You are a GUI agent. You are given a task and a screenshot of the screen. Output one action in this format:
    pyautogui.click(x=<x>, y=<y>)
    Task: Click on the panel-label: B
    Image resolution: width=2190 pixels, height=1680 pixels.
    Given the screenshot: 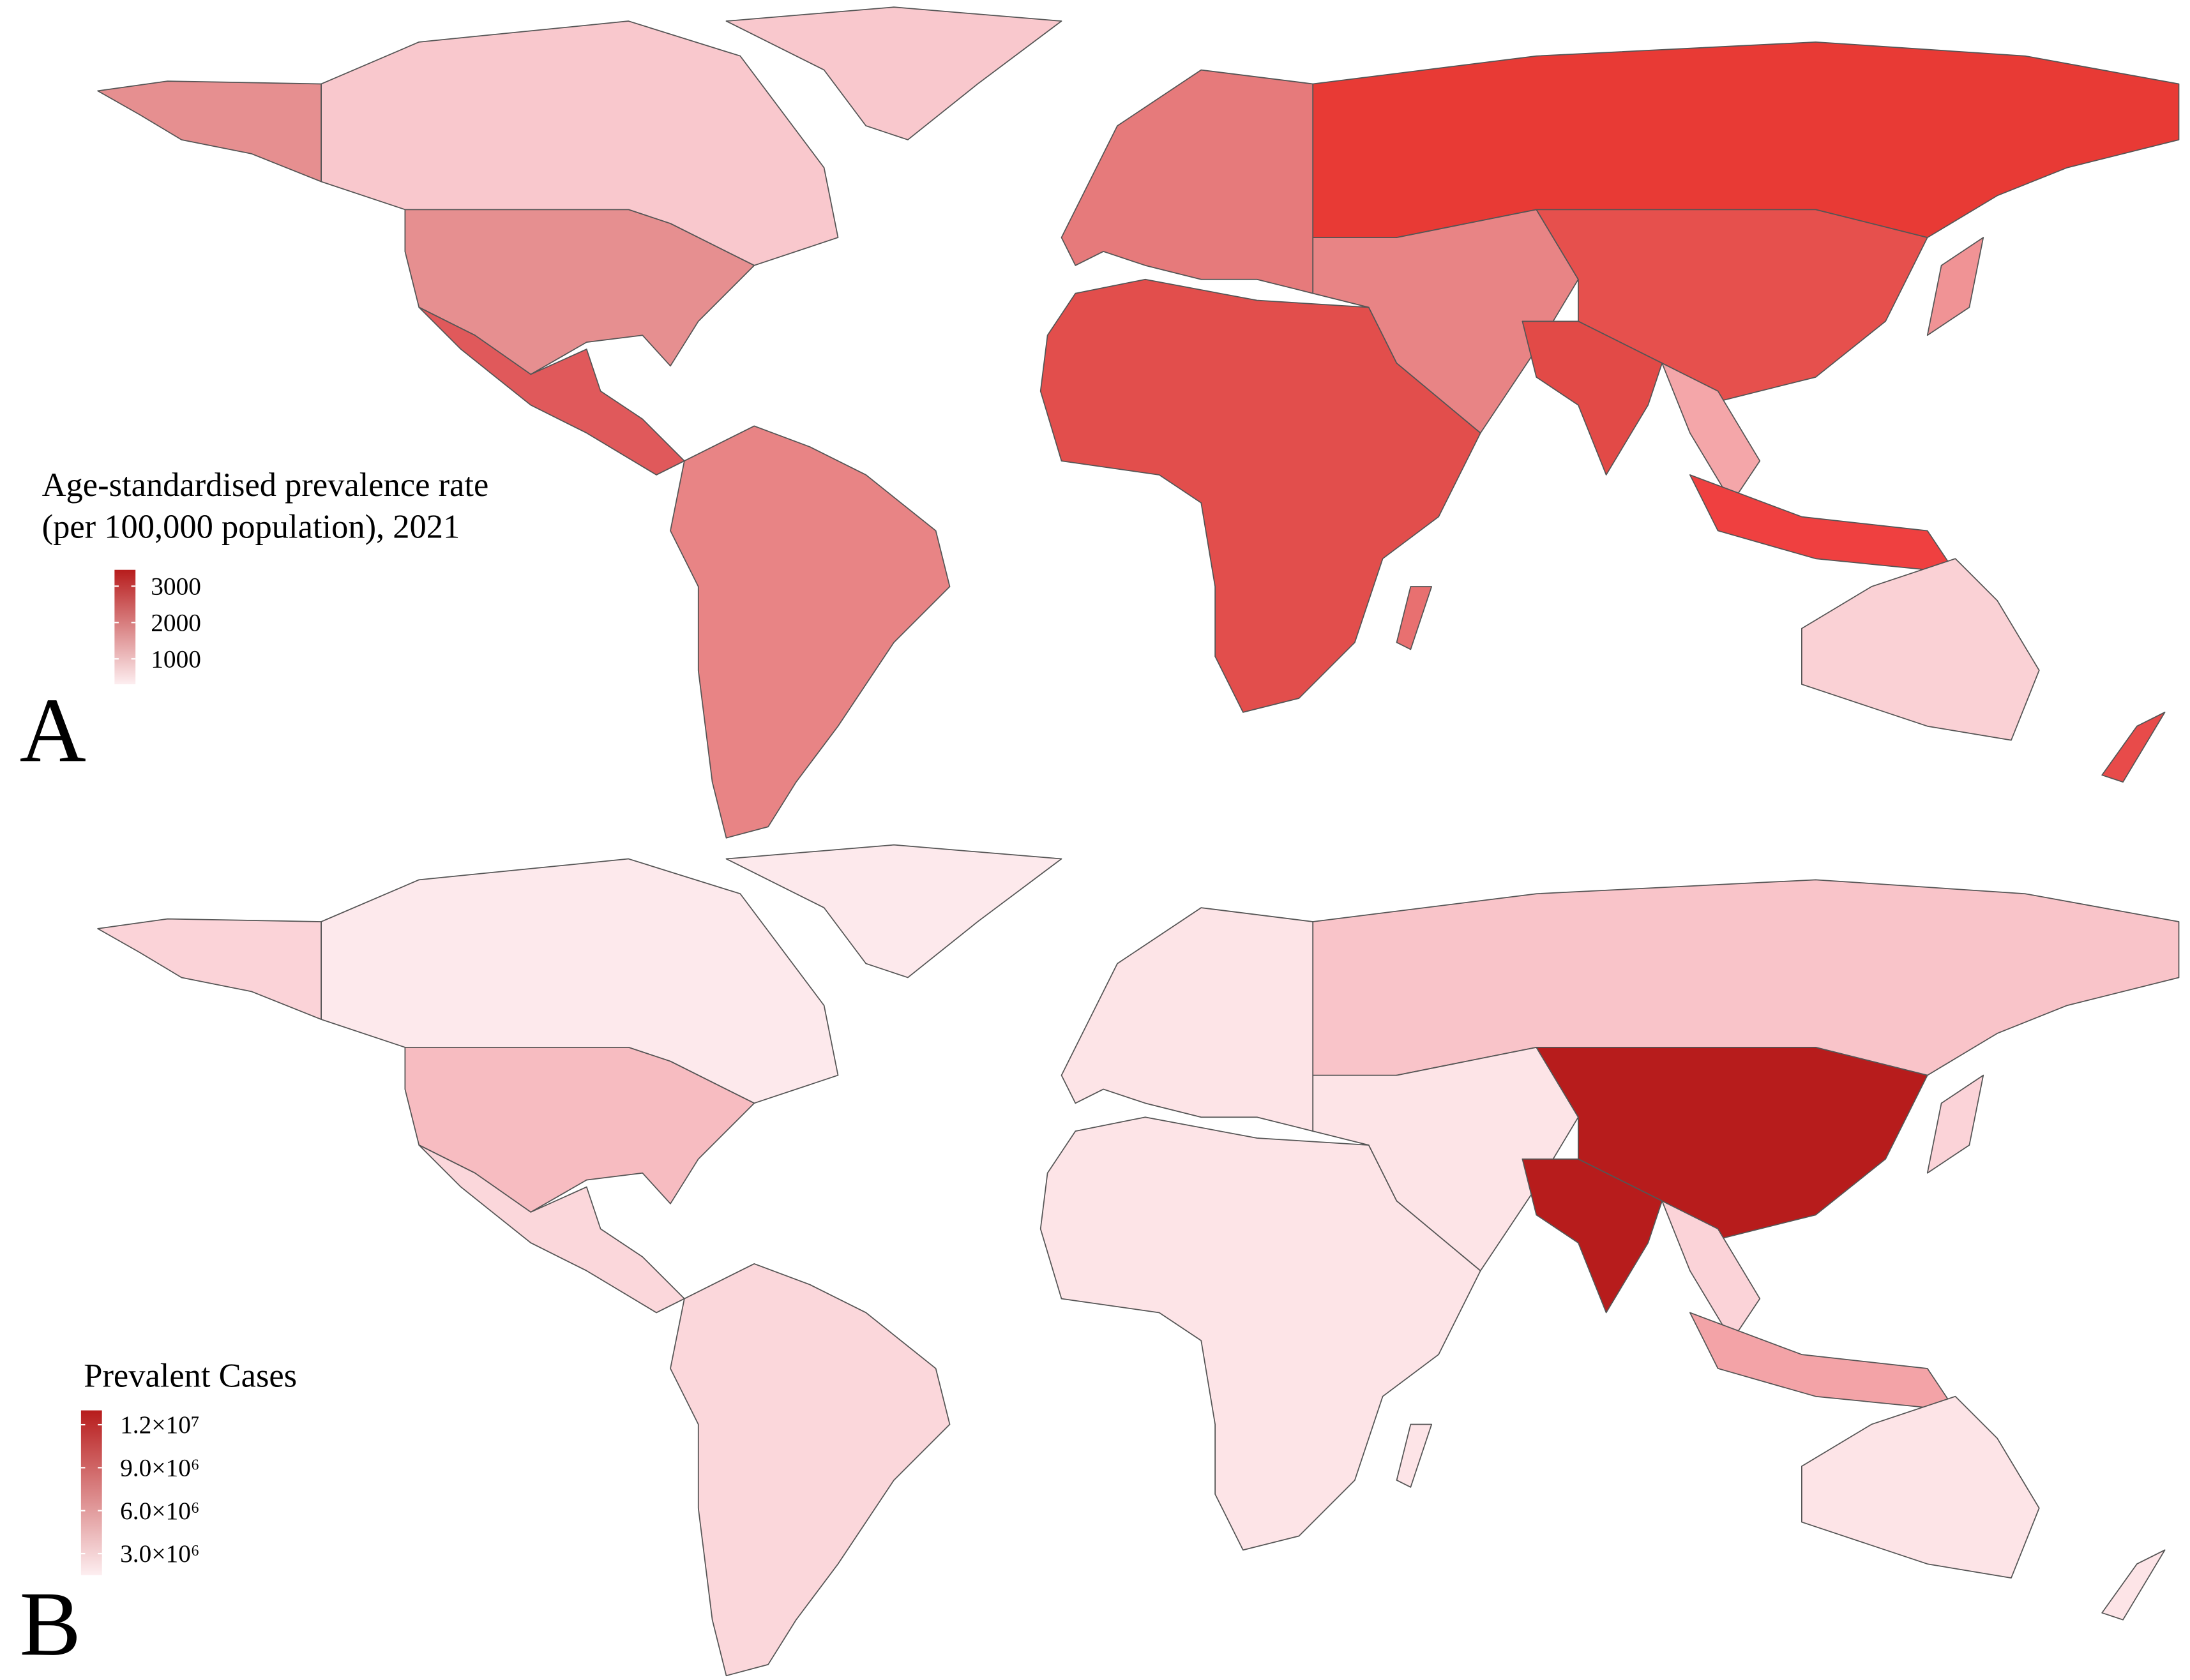 What is the action you would take?
    pyautogui.click(x=50, y=1624)
    